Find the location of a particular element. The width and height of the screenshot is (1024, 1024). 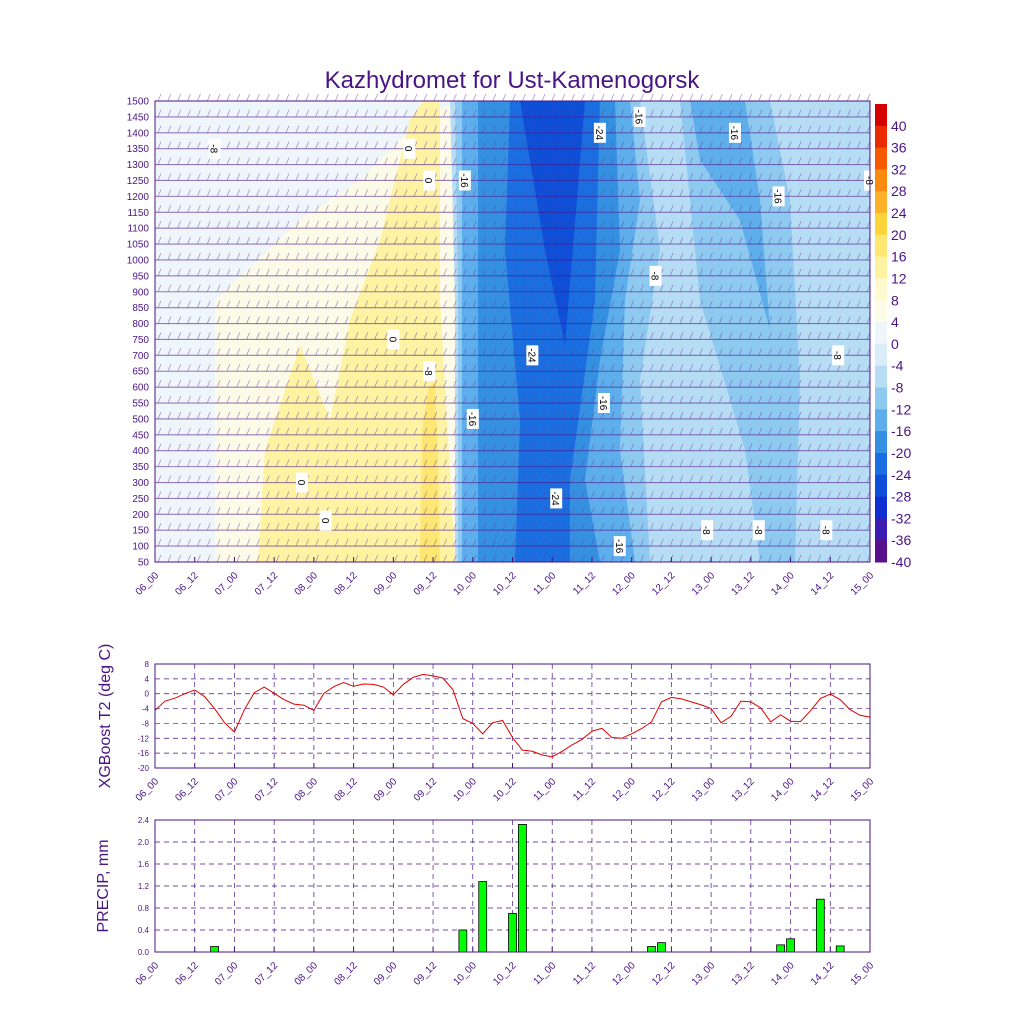

contour-label-text: 0 is located at coordinates (300, 483).